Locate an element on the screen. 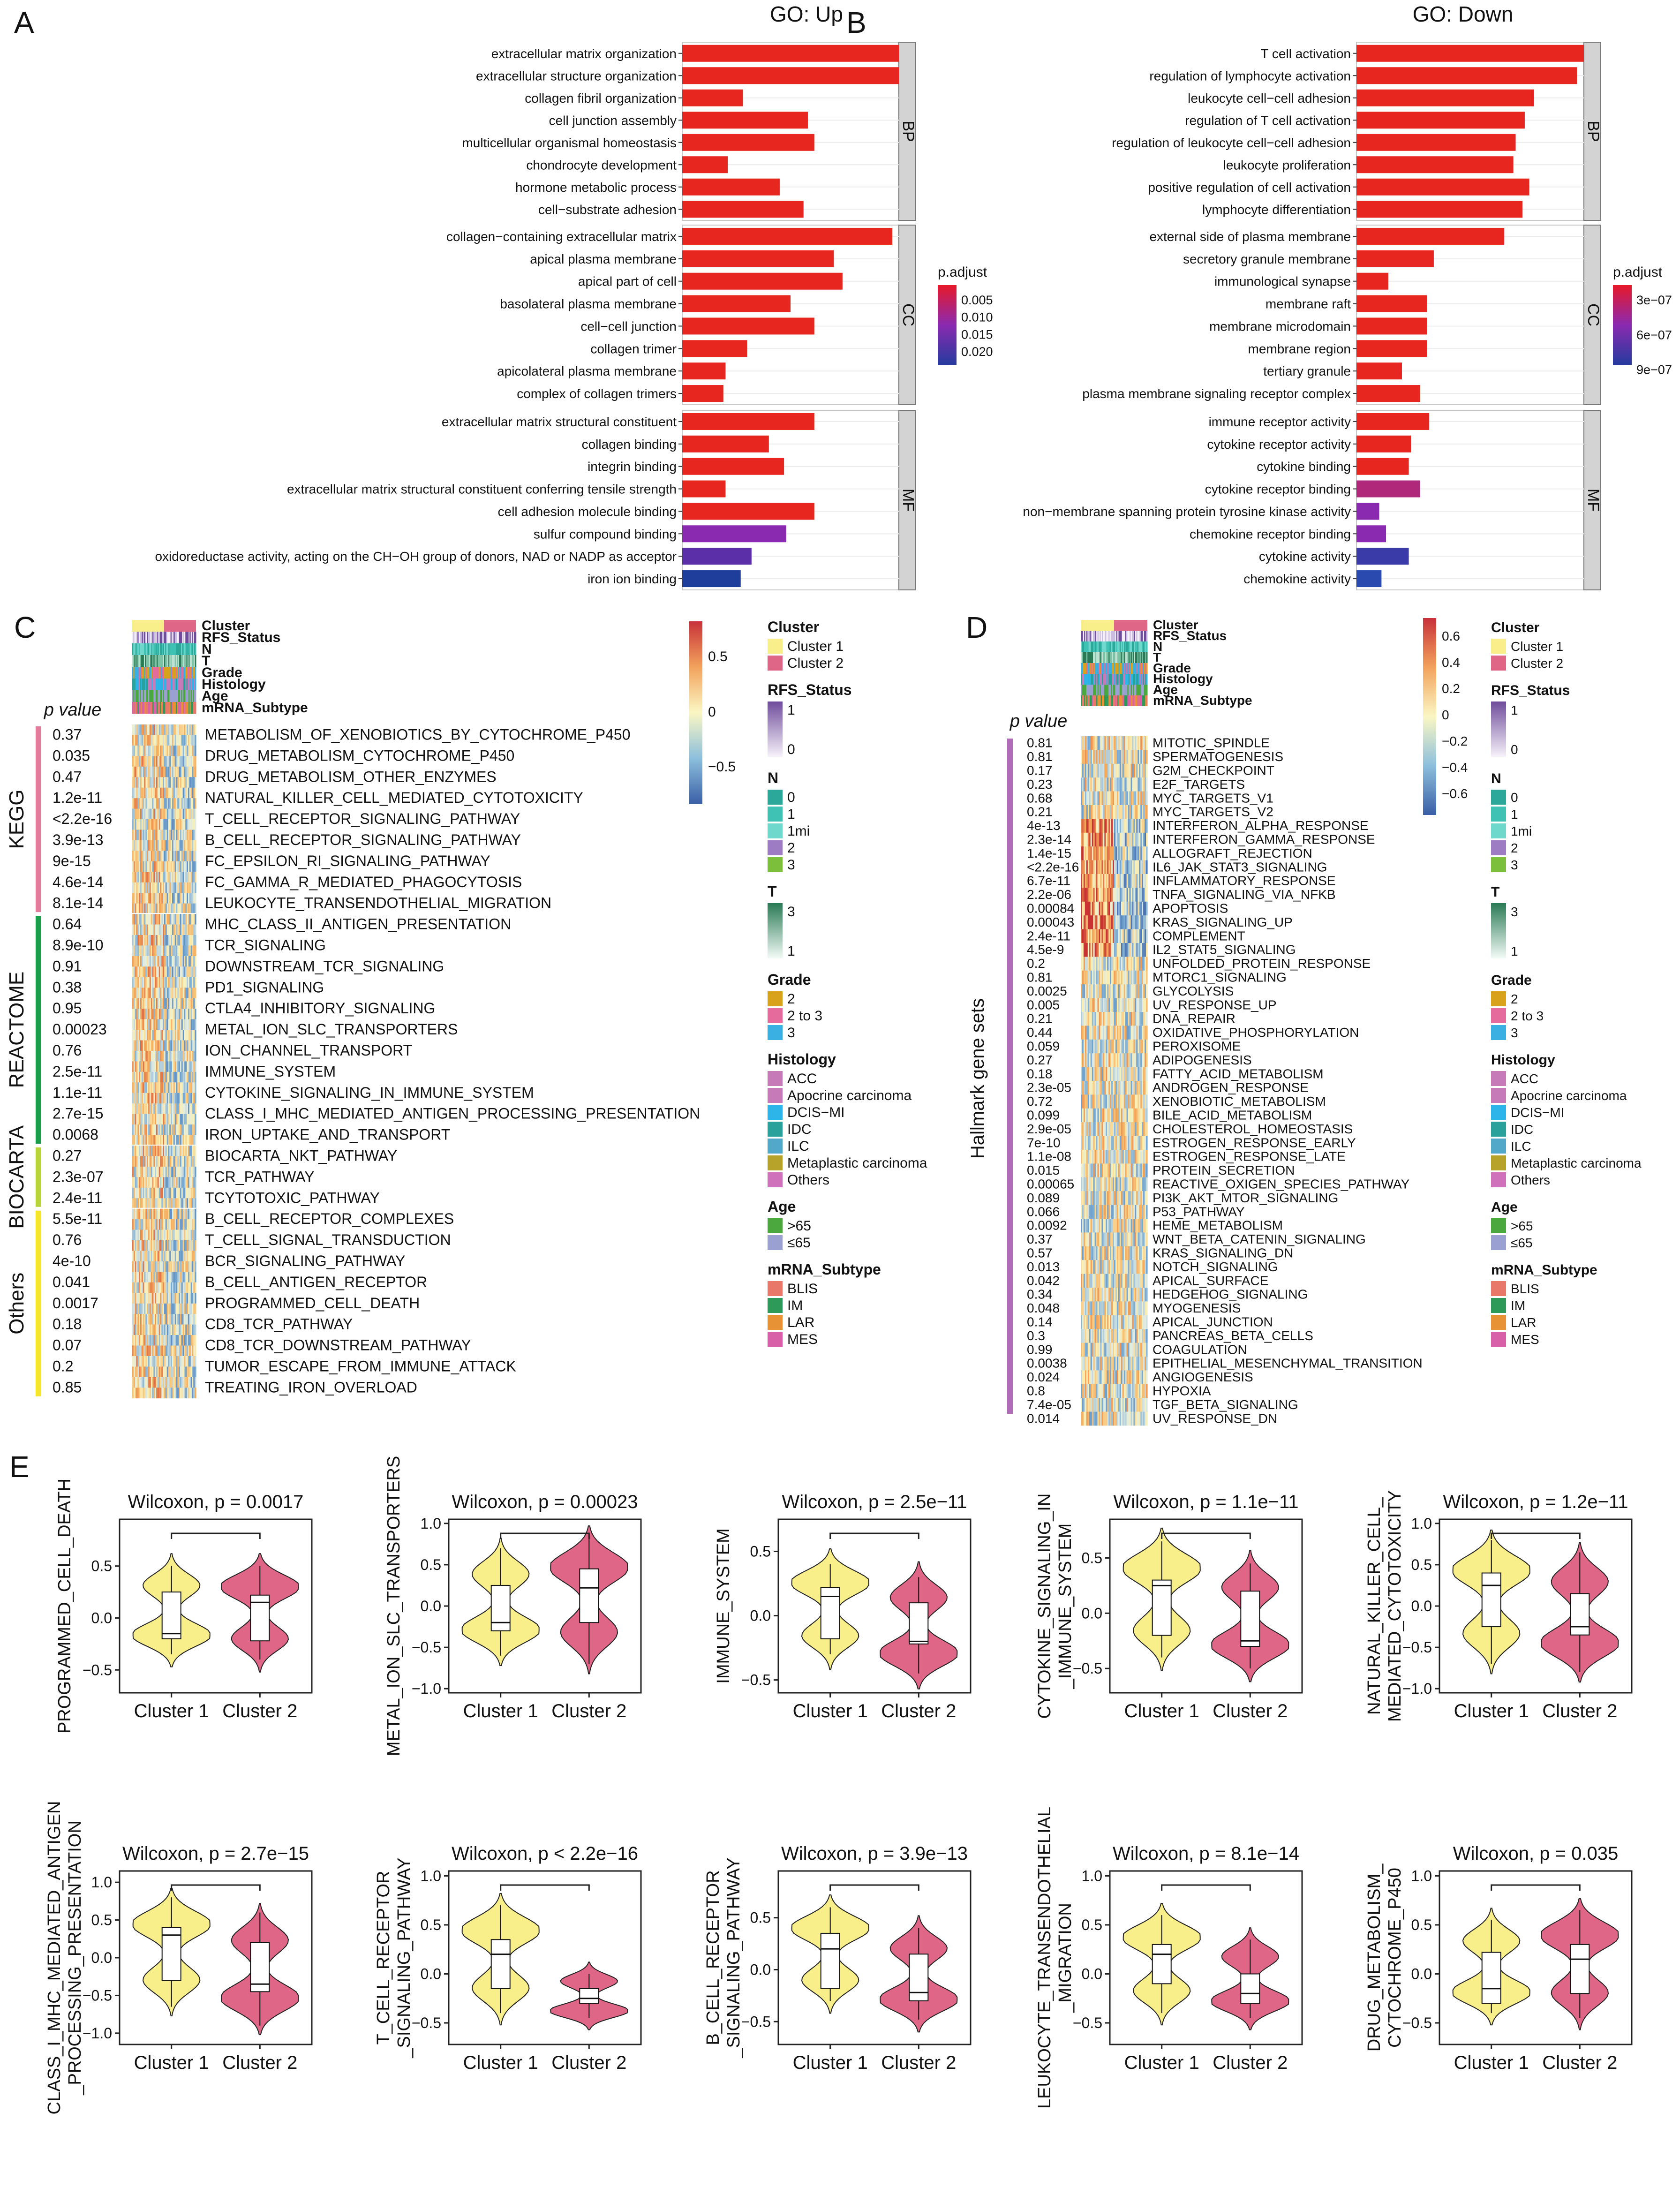  legend-item: 3 is located at coordinates (791, 912).